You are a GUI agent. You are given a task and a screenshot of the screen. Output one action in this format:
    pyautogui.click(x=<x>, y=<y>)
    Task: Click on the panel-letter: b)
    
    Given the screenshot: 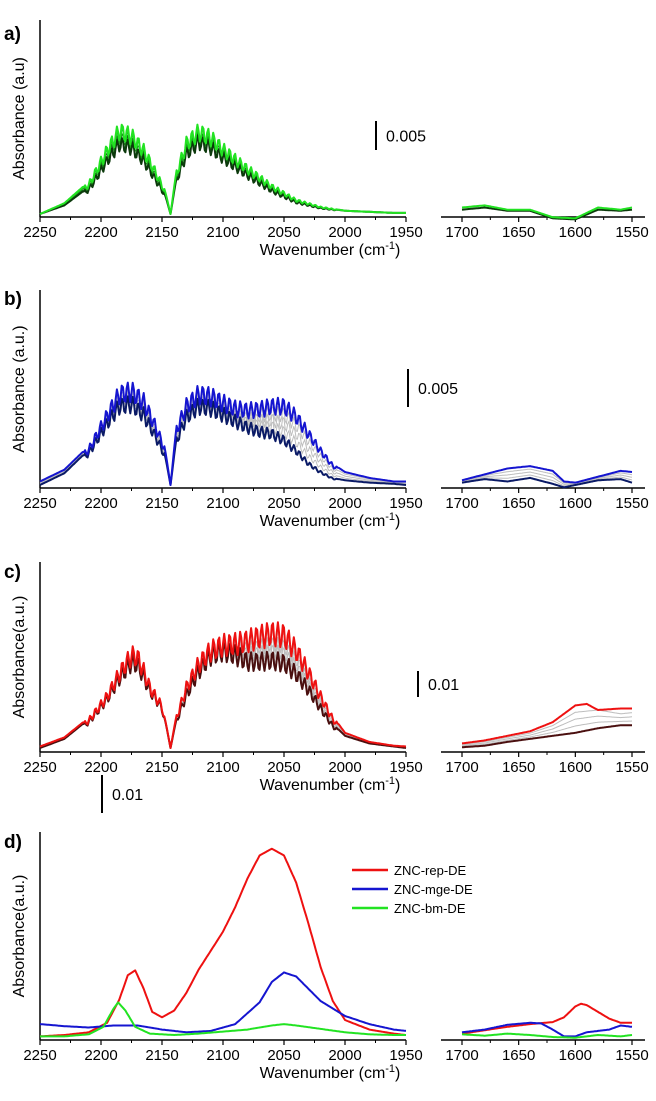 What is the action you would take?
    pyautogui.click(x=13, y=299)
    